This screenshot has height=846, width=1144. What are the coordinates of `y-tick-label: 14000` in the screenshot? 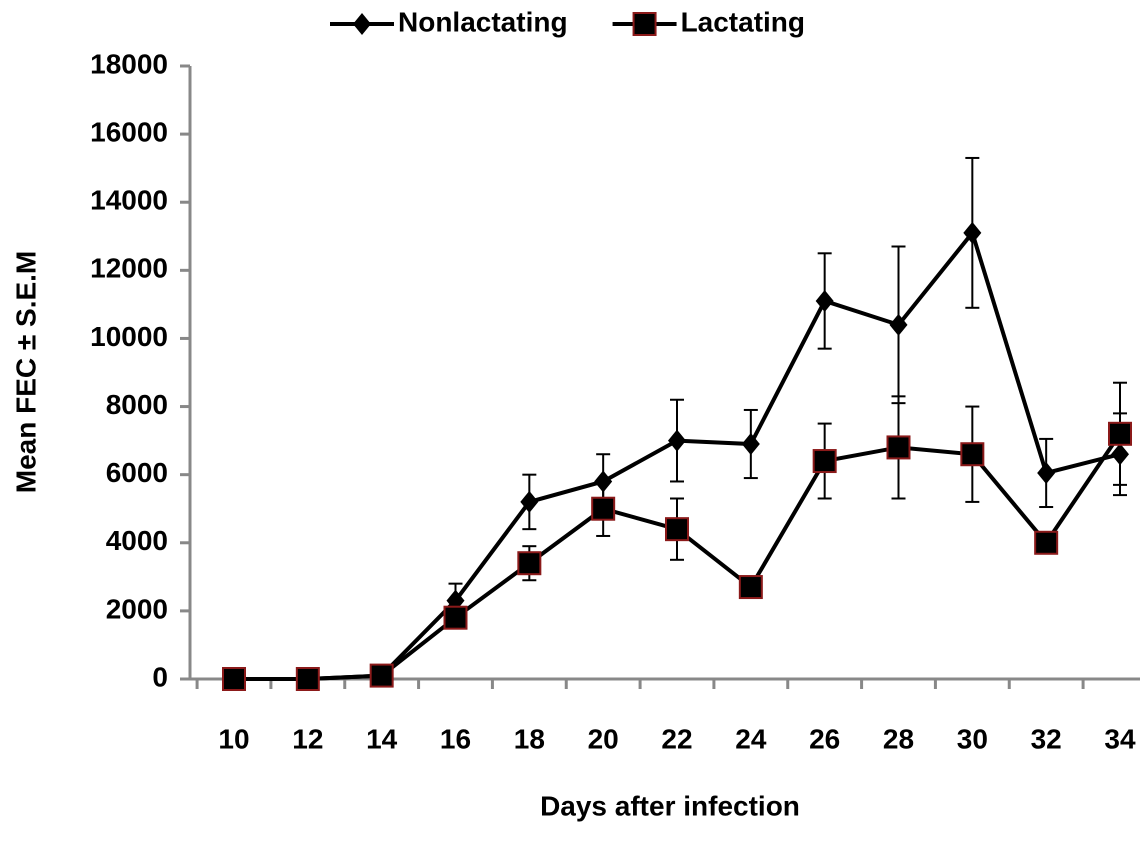 It's located at (129, 200).